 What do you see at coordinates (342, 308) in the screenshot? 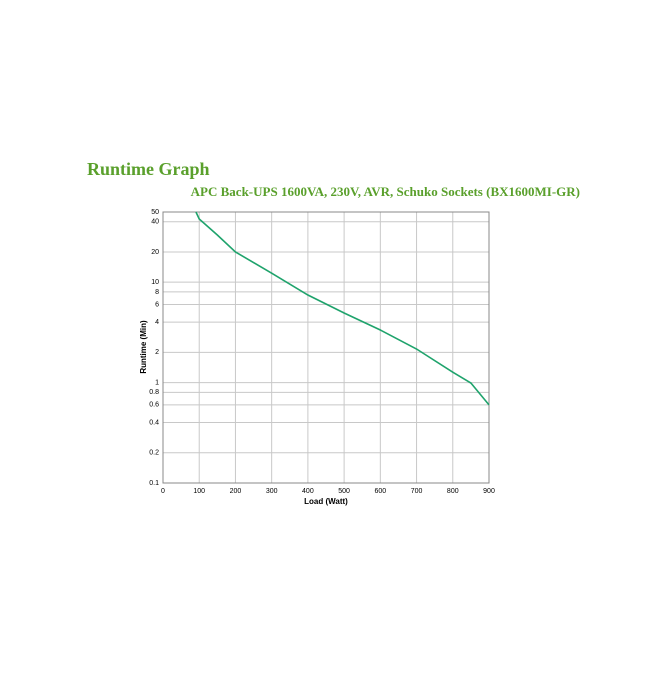
I see `data-line` at bounding box center [342, 308].